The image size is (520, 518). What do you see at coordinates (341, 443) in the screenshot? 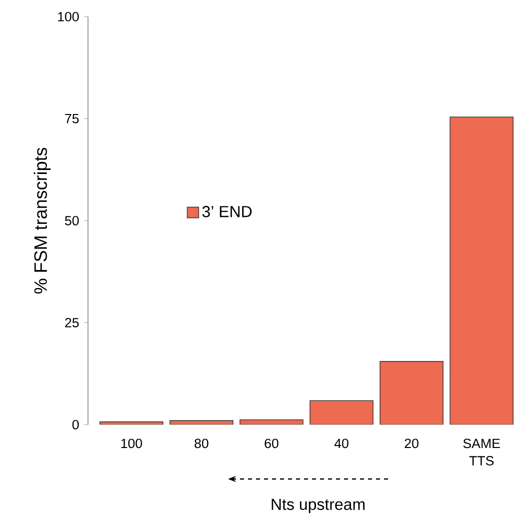
I see `x-tick-label: 40` at bounding box center [341, 443].